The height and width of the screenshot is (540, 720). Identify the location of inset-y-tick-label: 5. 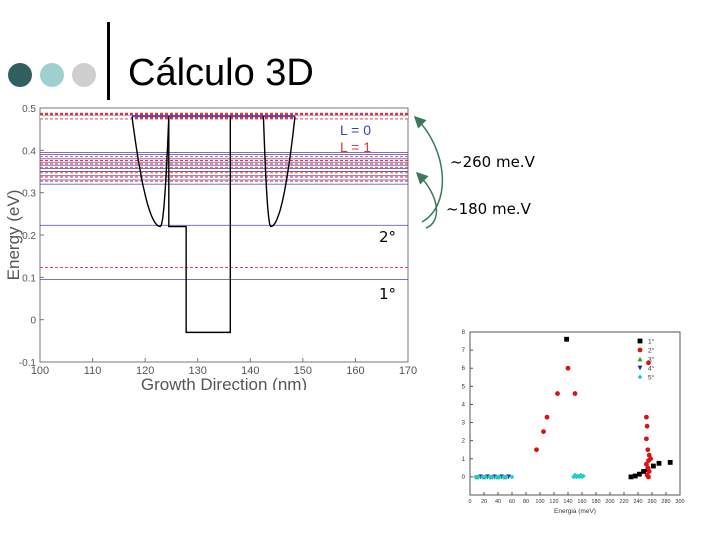
(464, 387).